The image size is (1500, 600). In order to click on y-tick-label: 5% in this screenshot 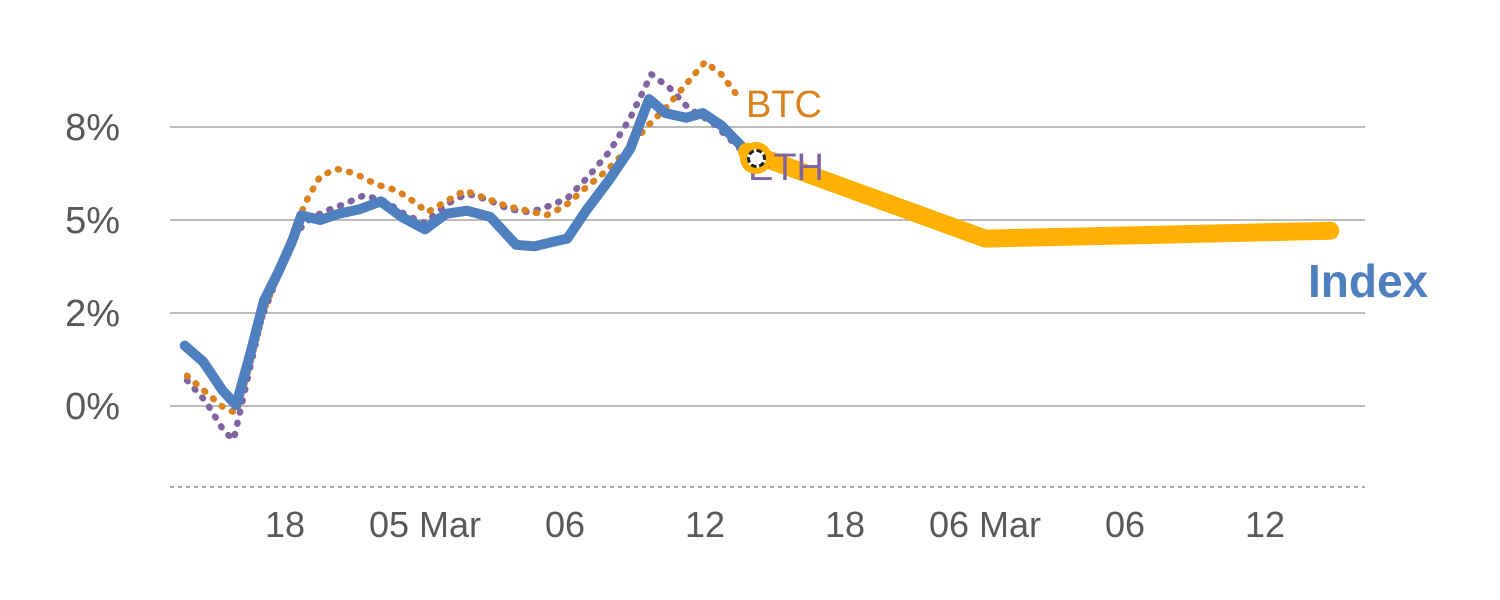, I will do `click(92, 221)`.